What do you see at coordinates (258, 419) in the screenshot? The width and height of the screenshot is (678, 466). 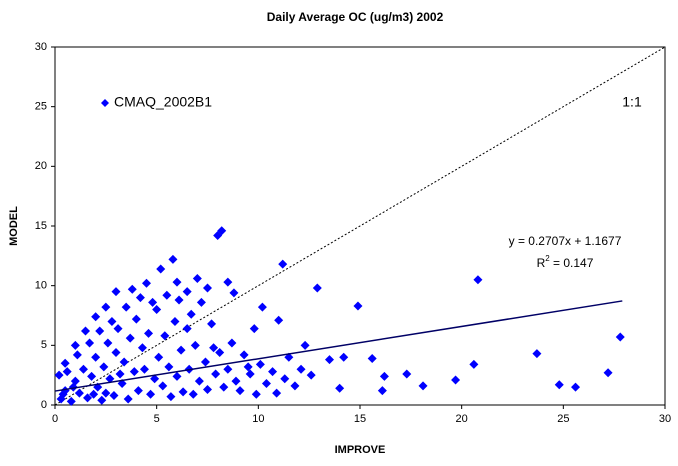 I see `x-tick-label: 10` at bounding box center [258, 419].